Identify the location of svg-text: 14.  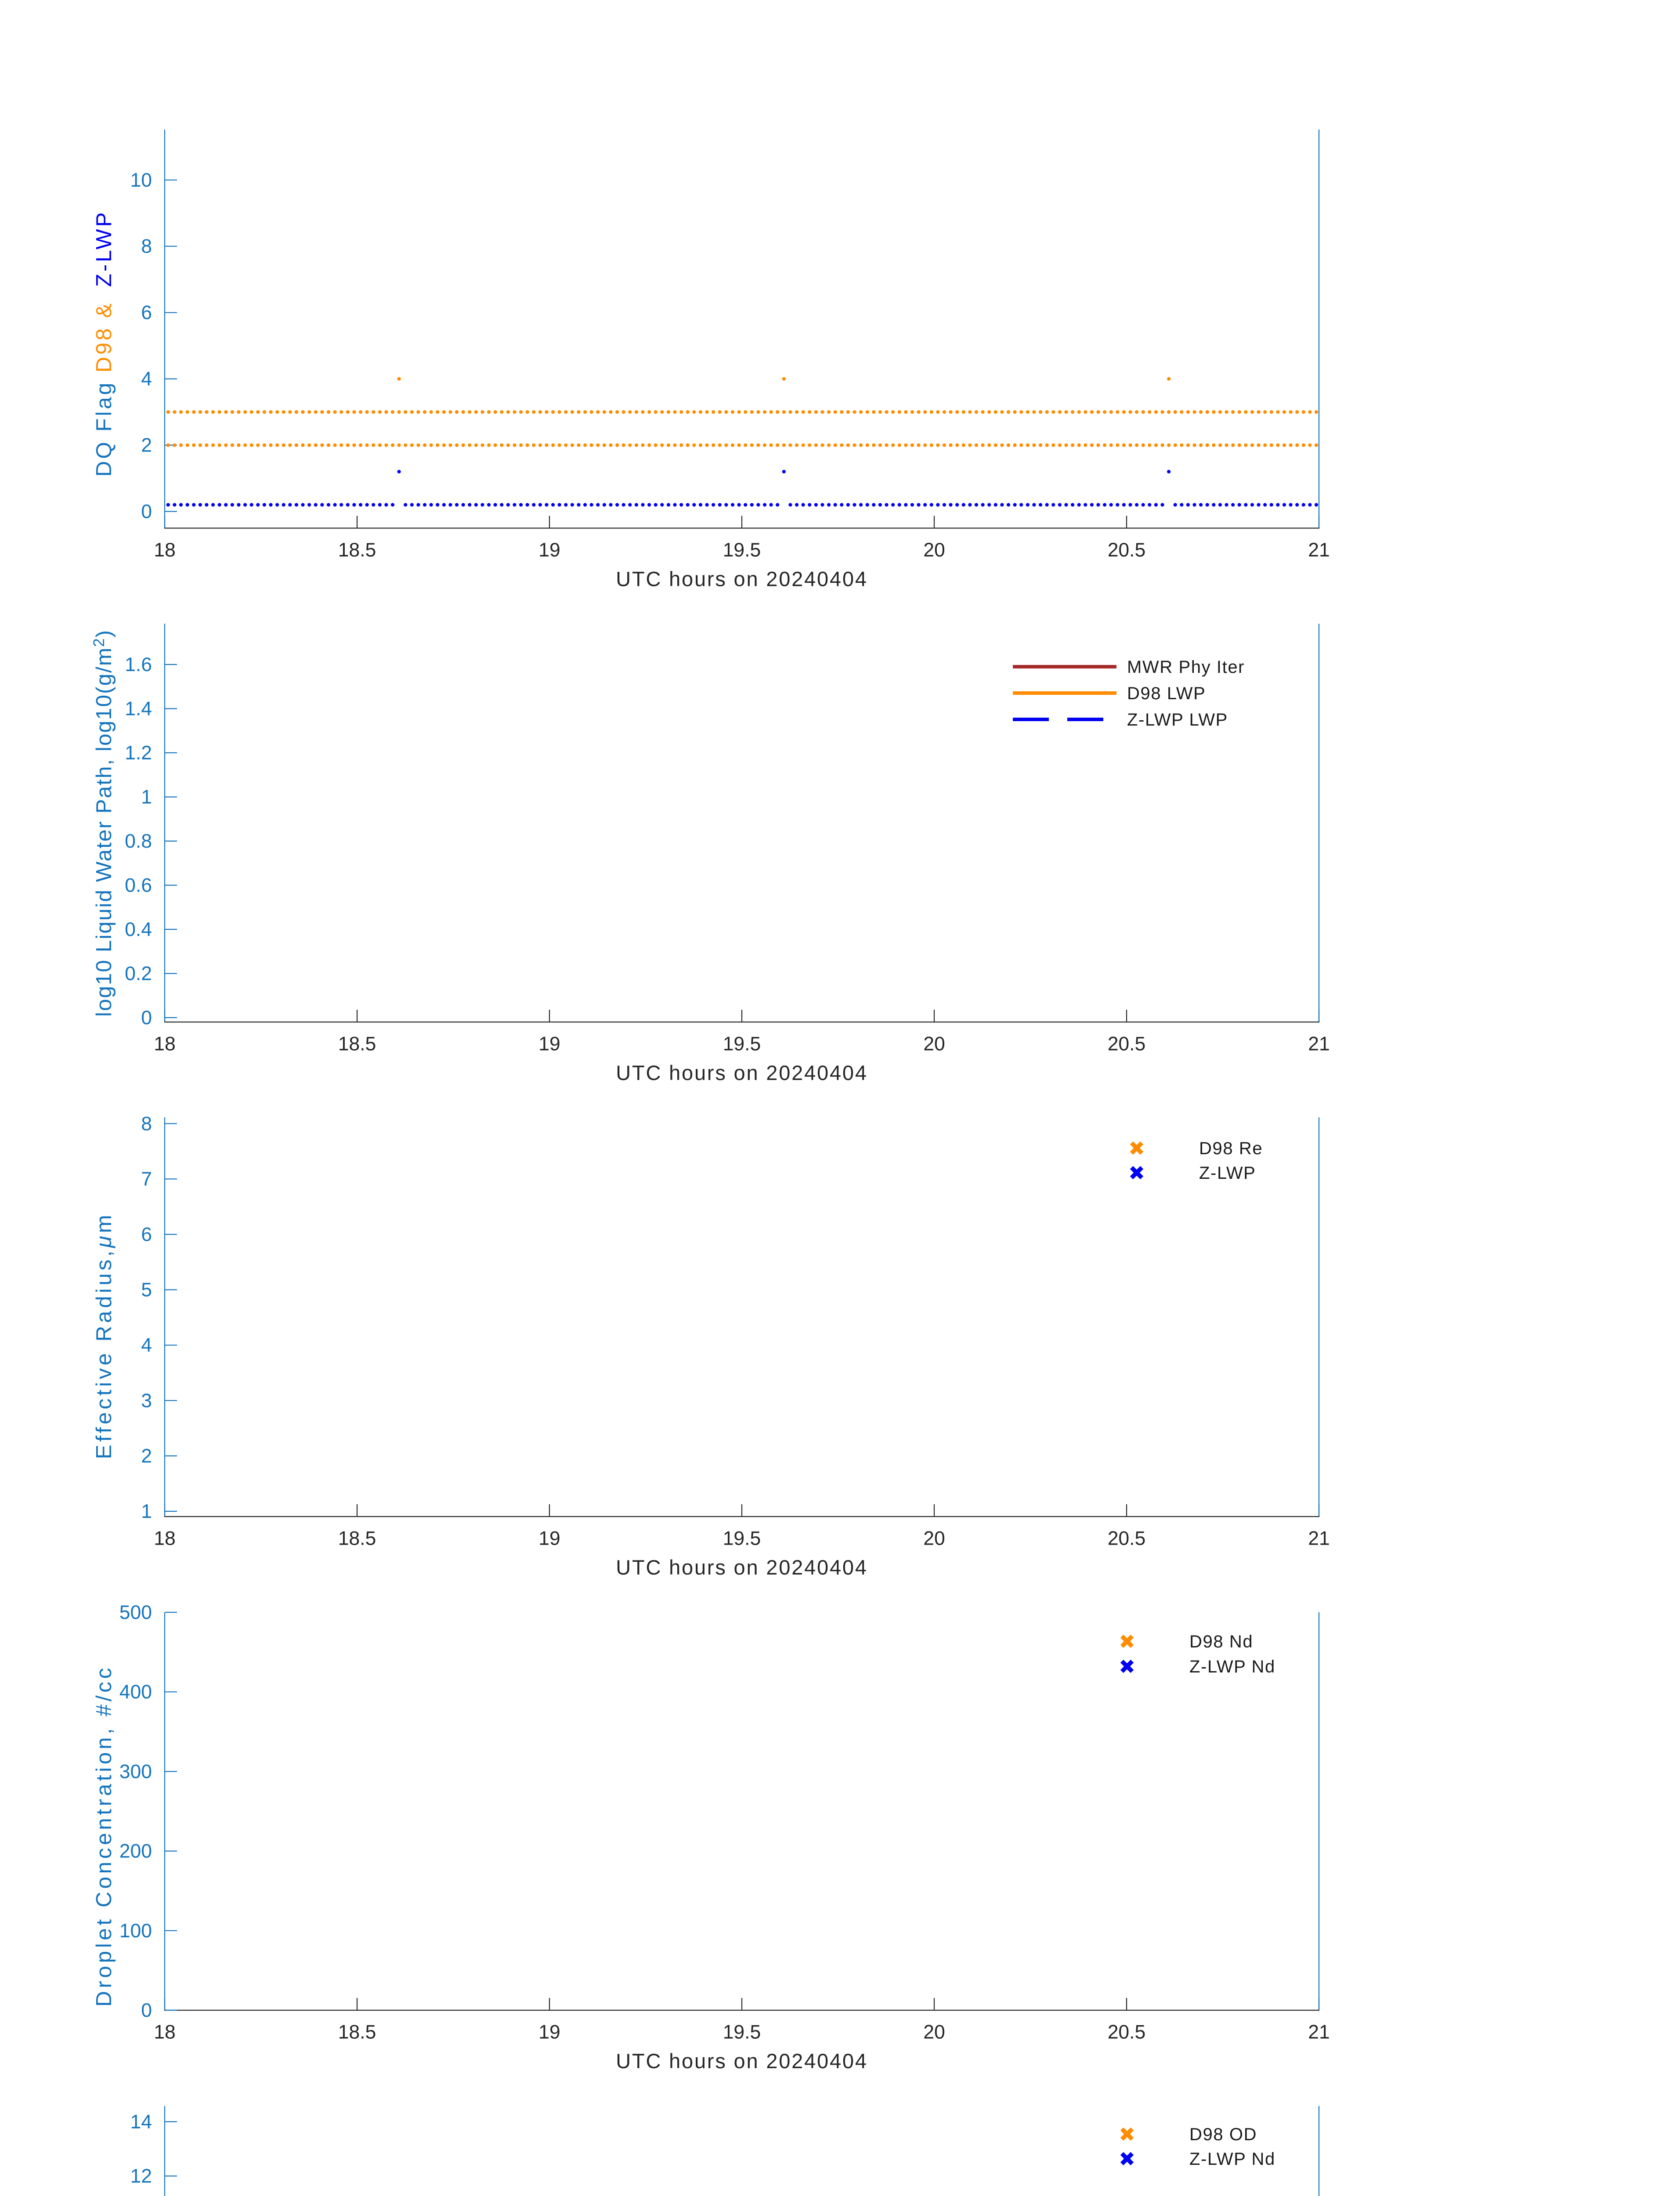
(141, 2122).